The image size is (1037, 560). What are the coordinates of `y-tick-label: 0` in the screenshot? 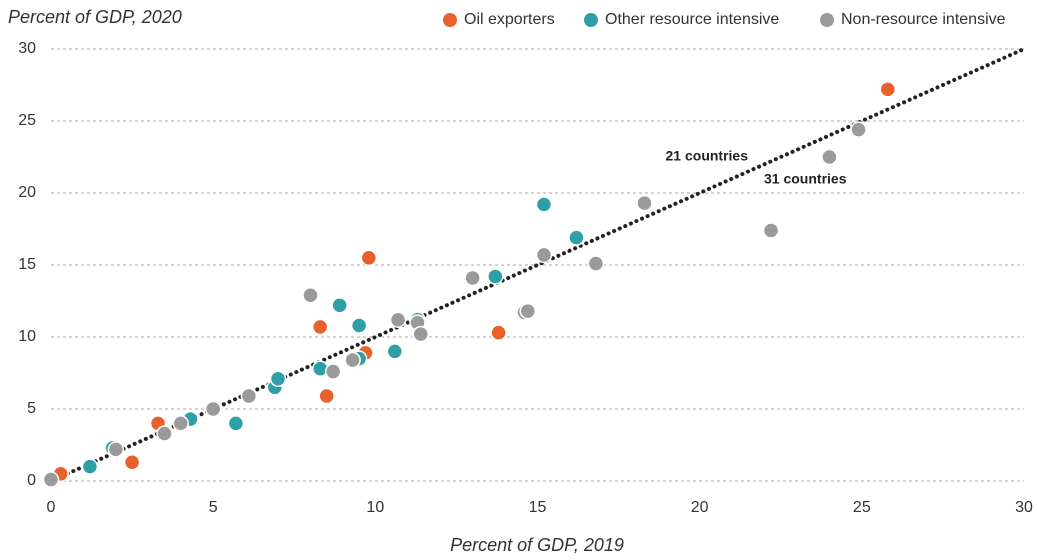 It's located at (31, 480).